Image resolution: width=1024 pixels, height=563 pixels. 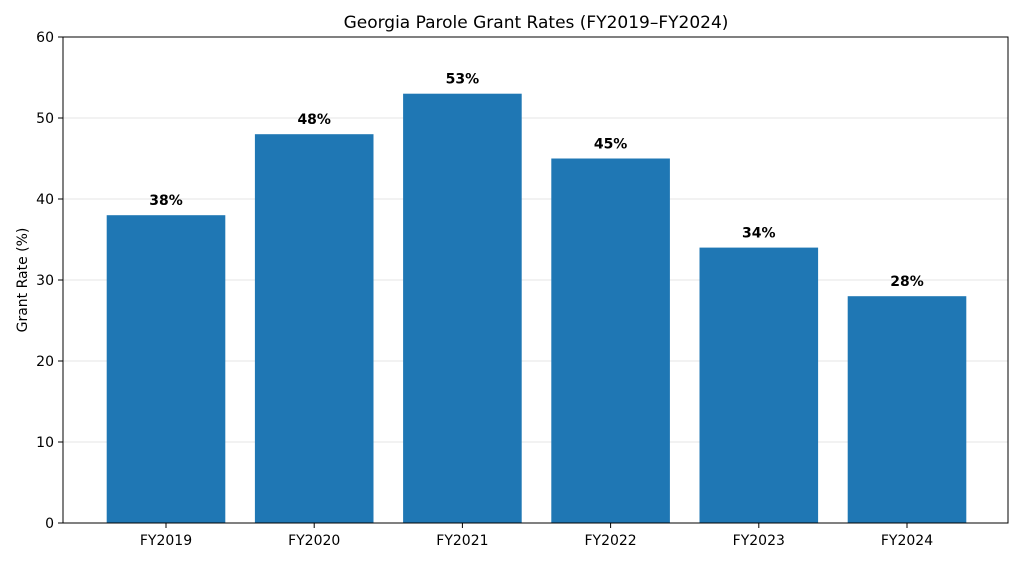 What do you see at coordinates (45, 119) in the screenshot?
I see `y-tick-label: 50` at bounding box center [45, 119].